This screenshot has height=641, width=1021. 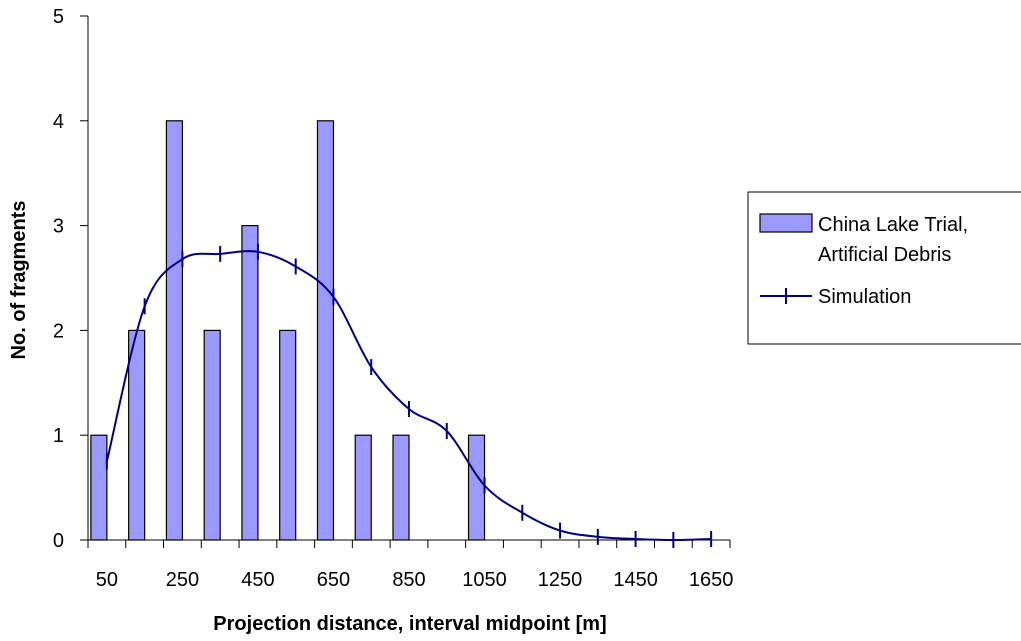 I want to click on x-tick-label-650: 650, so click(x=333, y=580).